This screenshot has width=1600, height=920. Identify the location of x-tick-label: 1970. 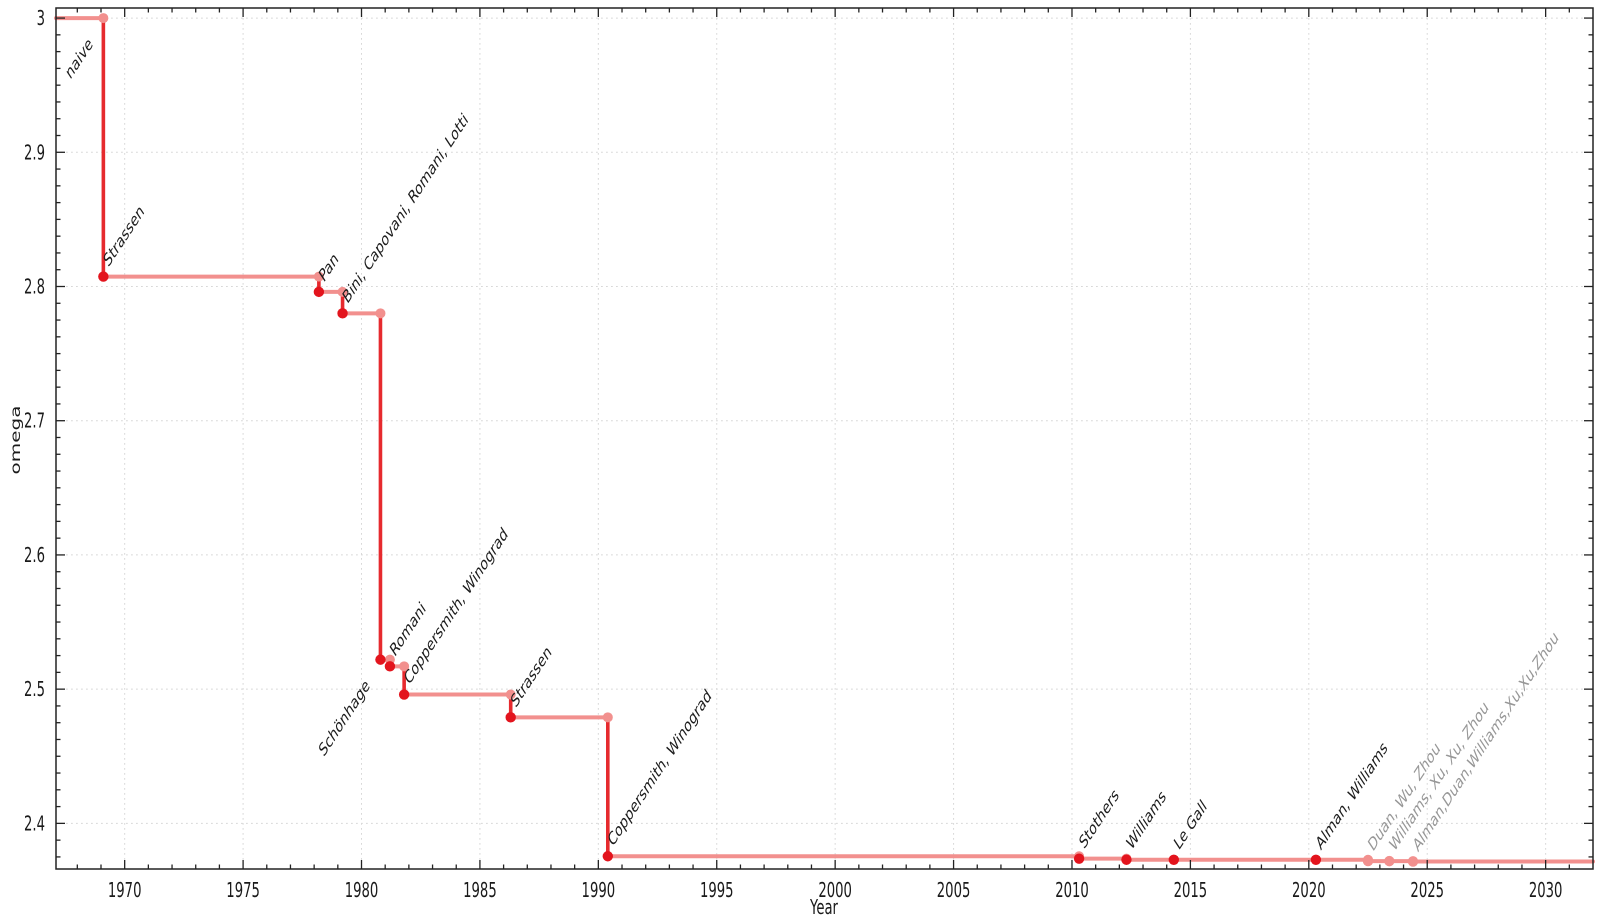
(125, 890).